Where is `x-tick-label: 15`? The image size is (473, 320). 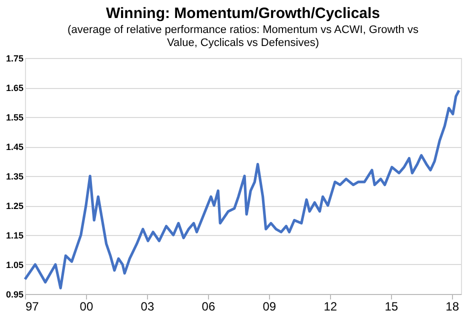 x-tick-label: 15 is located at coordinates (391, 307).